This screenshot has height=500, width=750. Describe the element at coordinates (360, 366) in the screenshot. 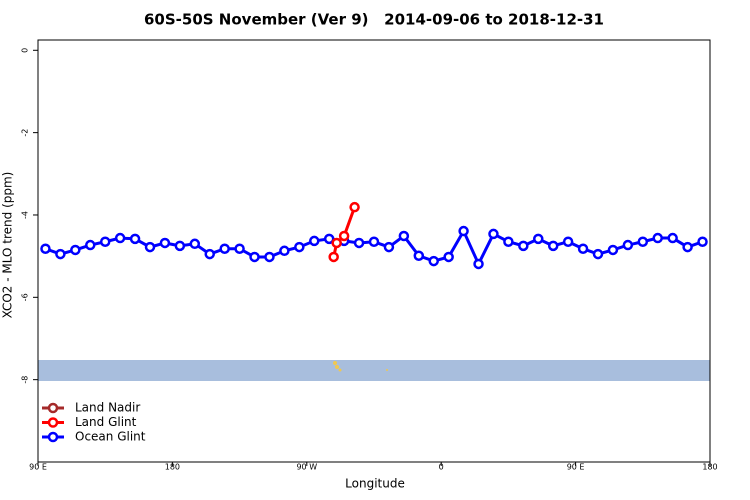

I see `land-patch` at that location.